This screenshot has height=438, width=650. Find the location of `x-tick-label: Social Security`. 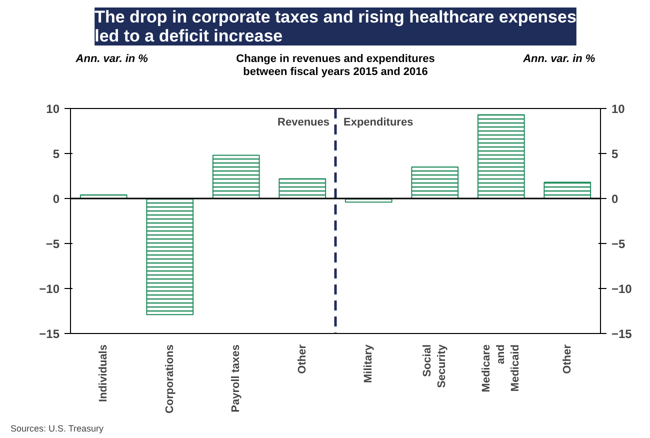

x-tick-label: Social Security is located at coordinates (435, 366).